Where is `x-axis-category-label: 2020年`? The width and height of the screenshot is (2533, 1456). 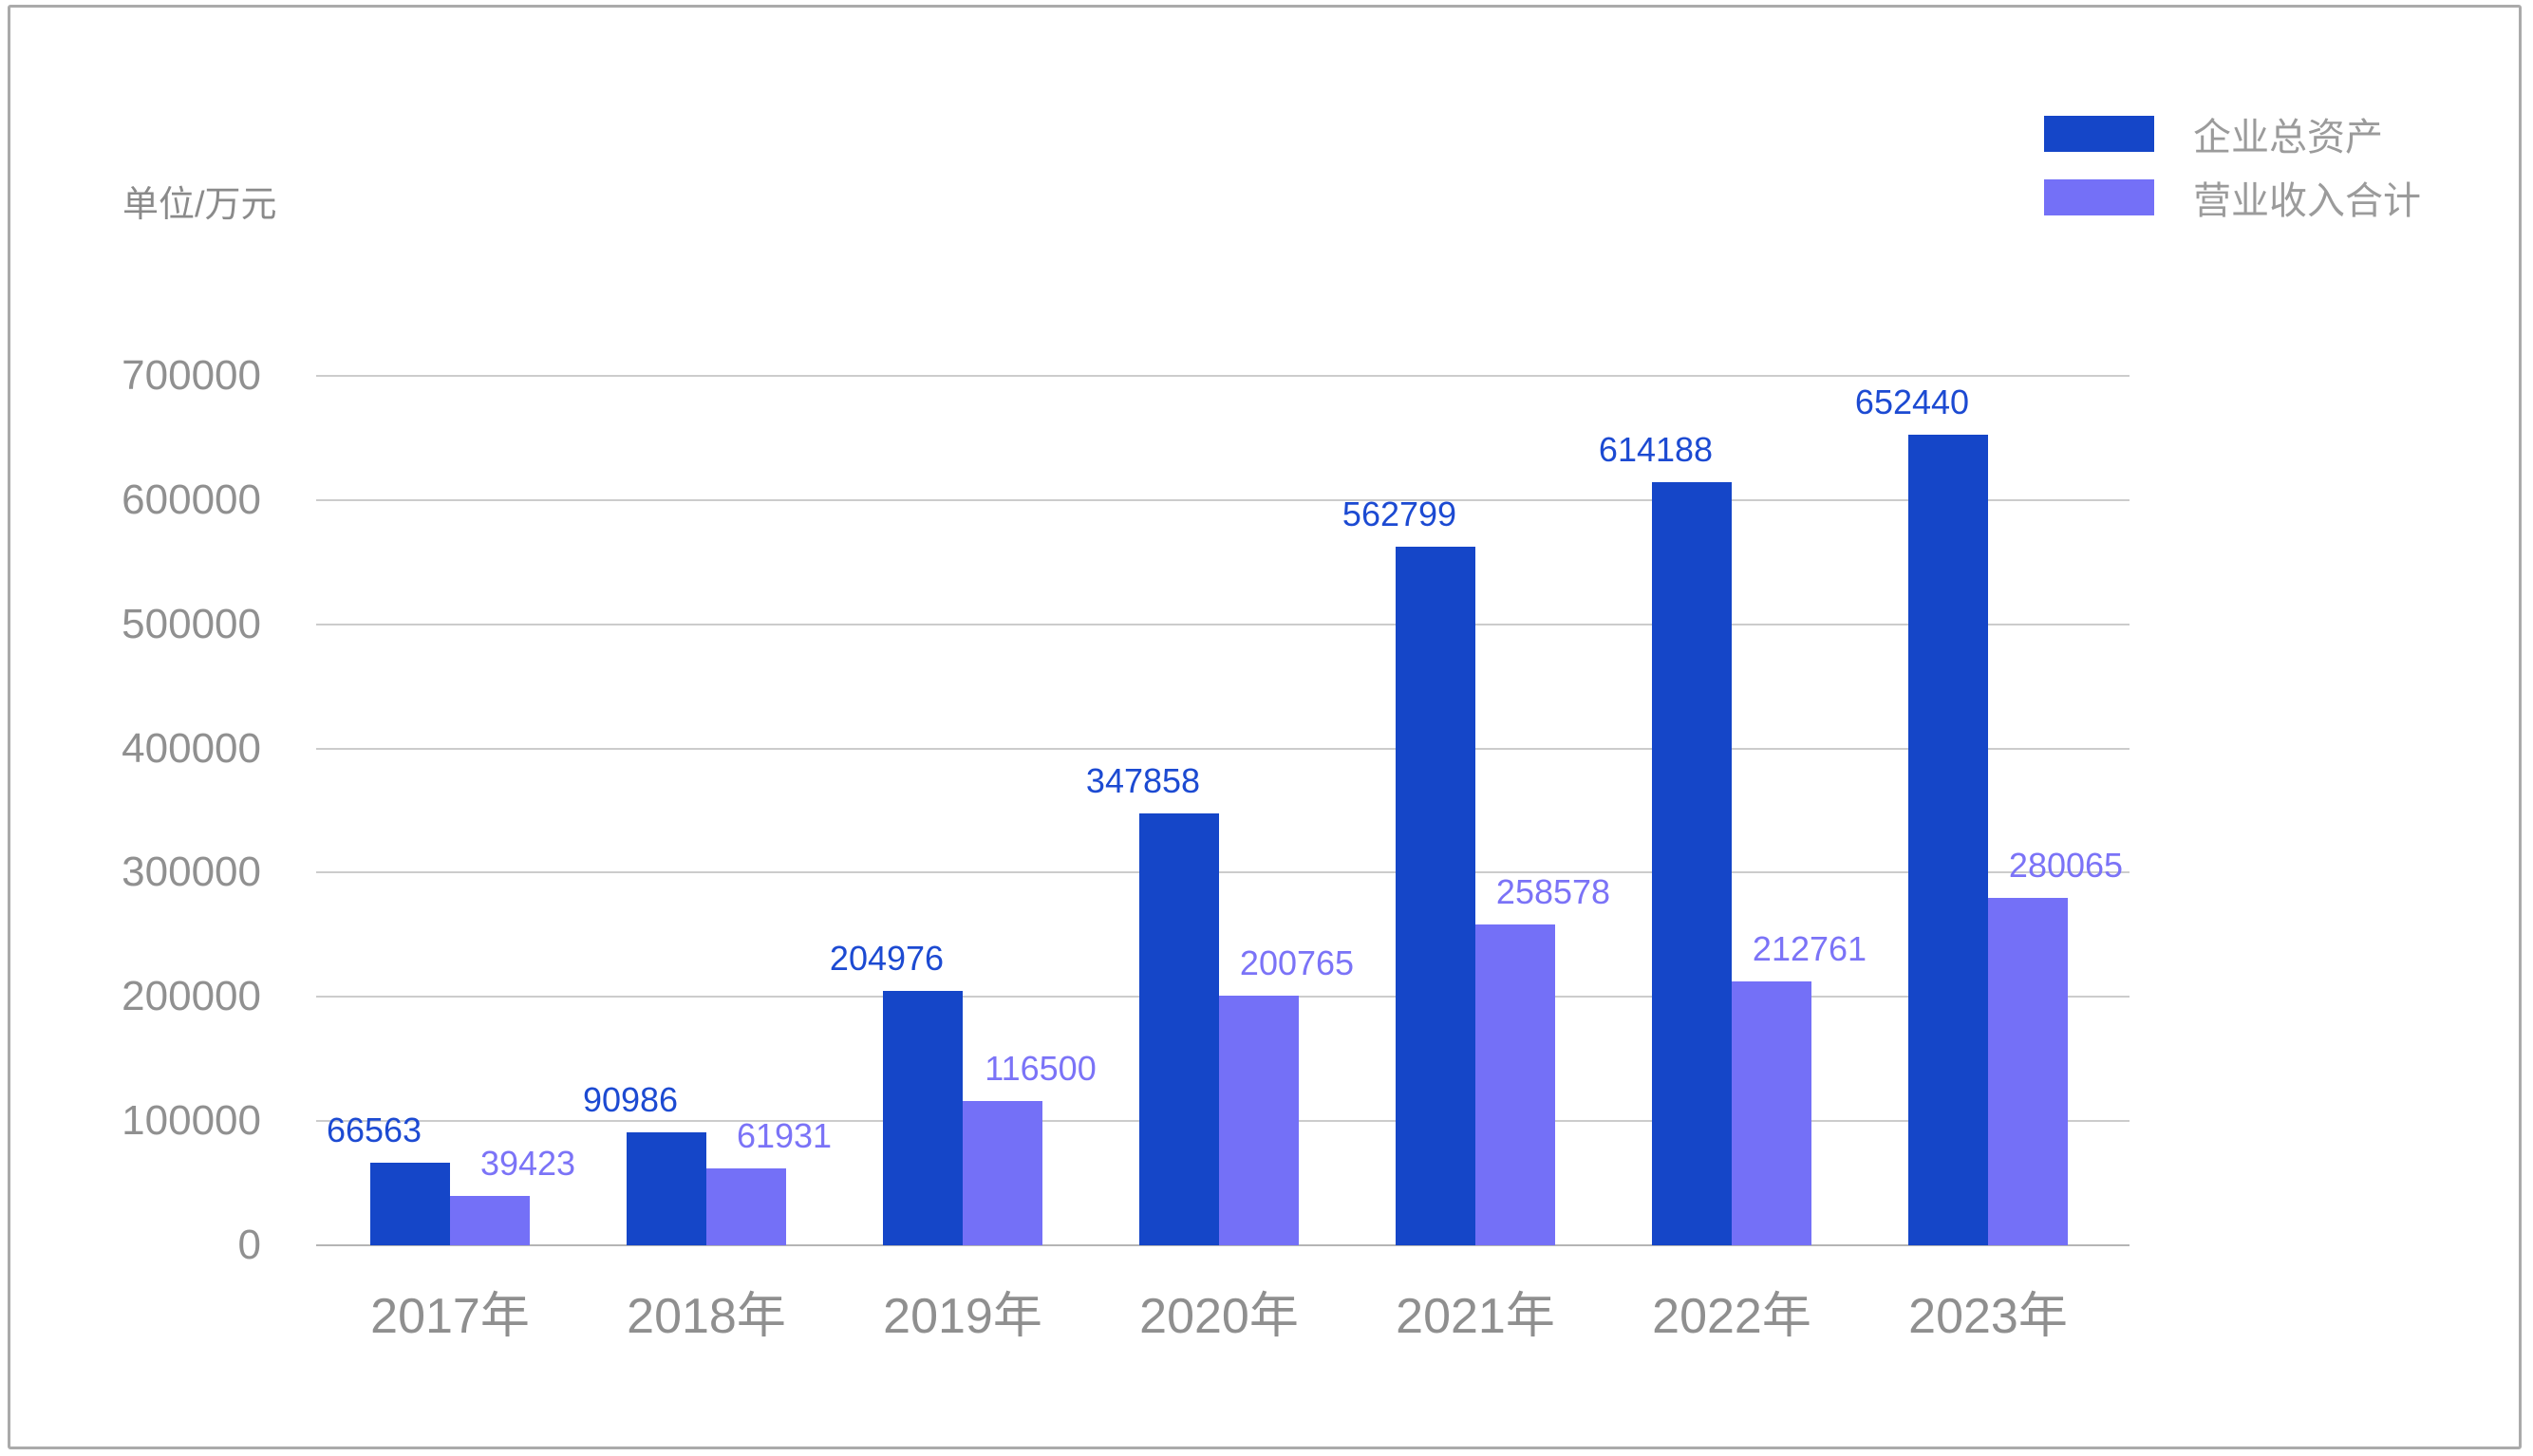
x-axis-category-label: 2020年 is located at coordinates (1219, 1316).